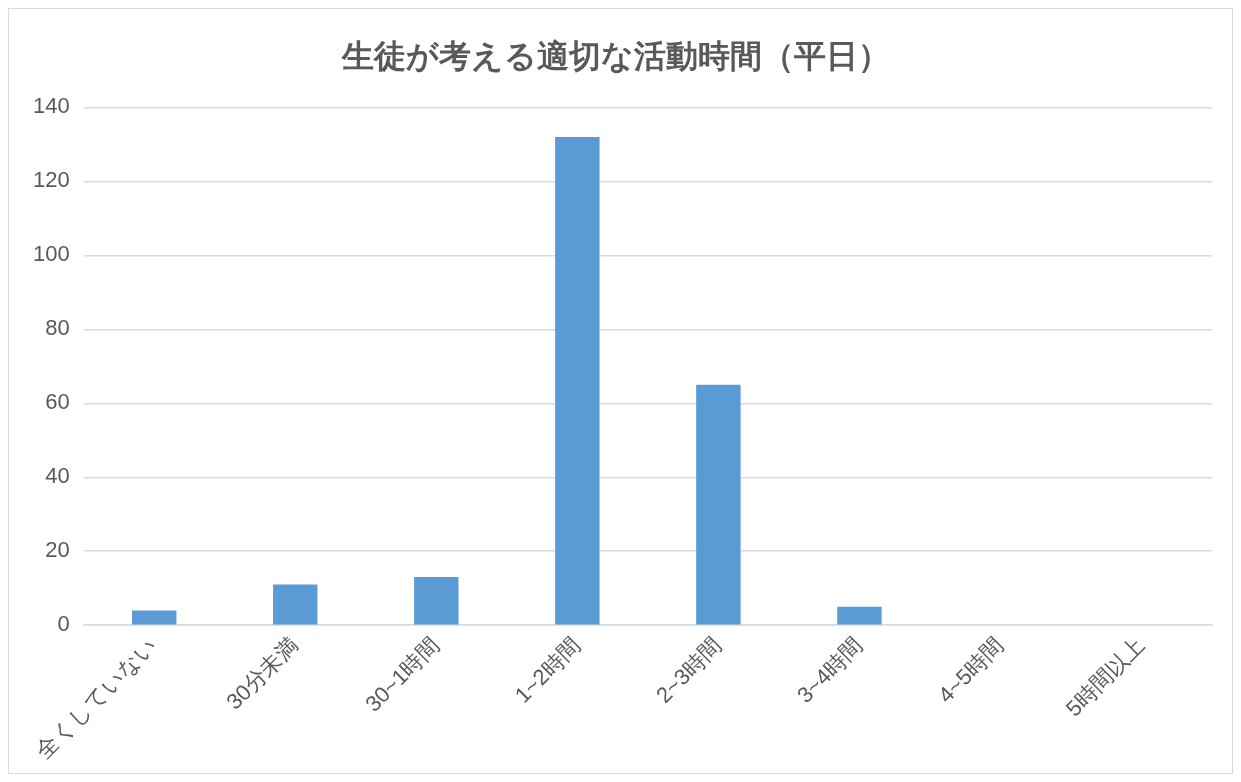  Describe the element at coordinates (262, 673) in the screenshot. I see `x-tick-label: 30分未満` at that location.